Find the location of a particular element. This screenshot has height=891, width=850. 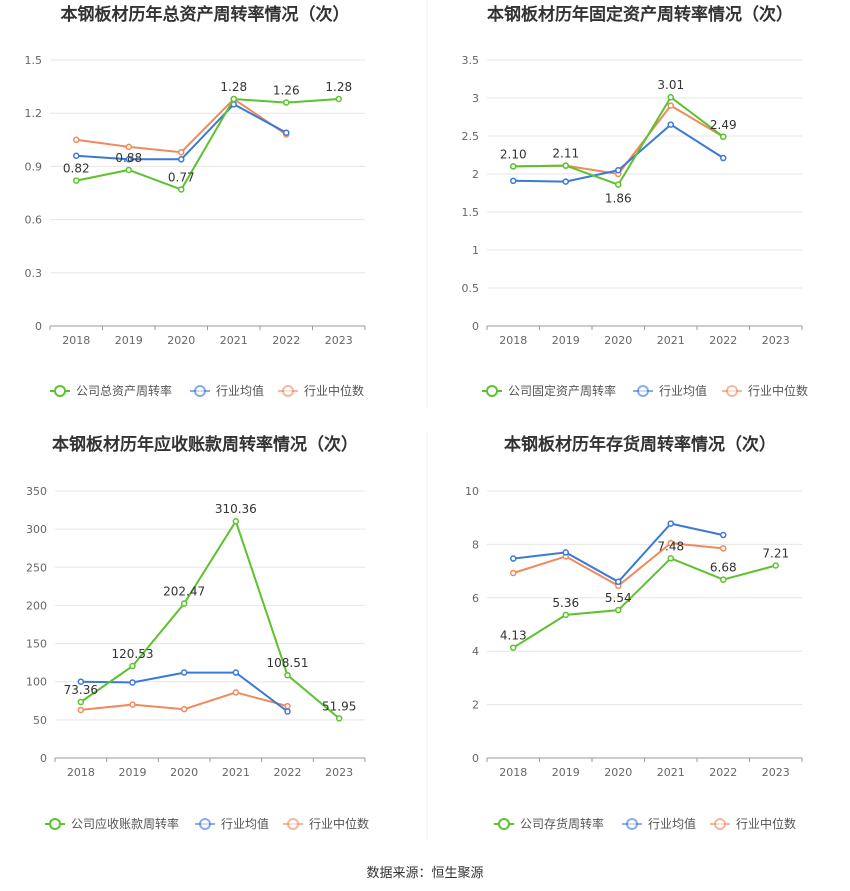

y-tick-label: 150 is located at coordinates (36, 644).